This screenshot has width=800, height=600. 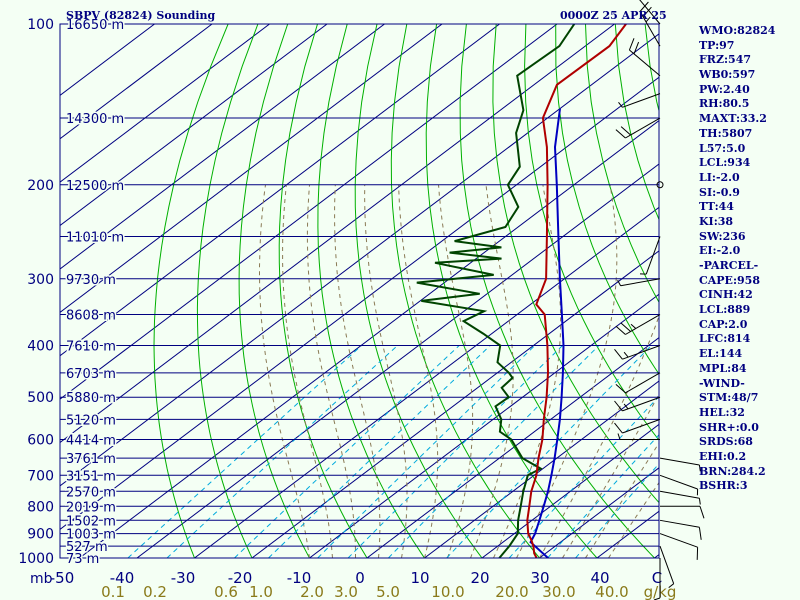 What do you see at coordinates (723, 456) in the screenshot?
I see `stat-item: EHI:0.2` at bounding box center [723, 456].